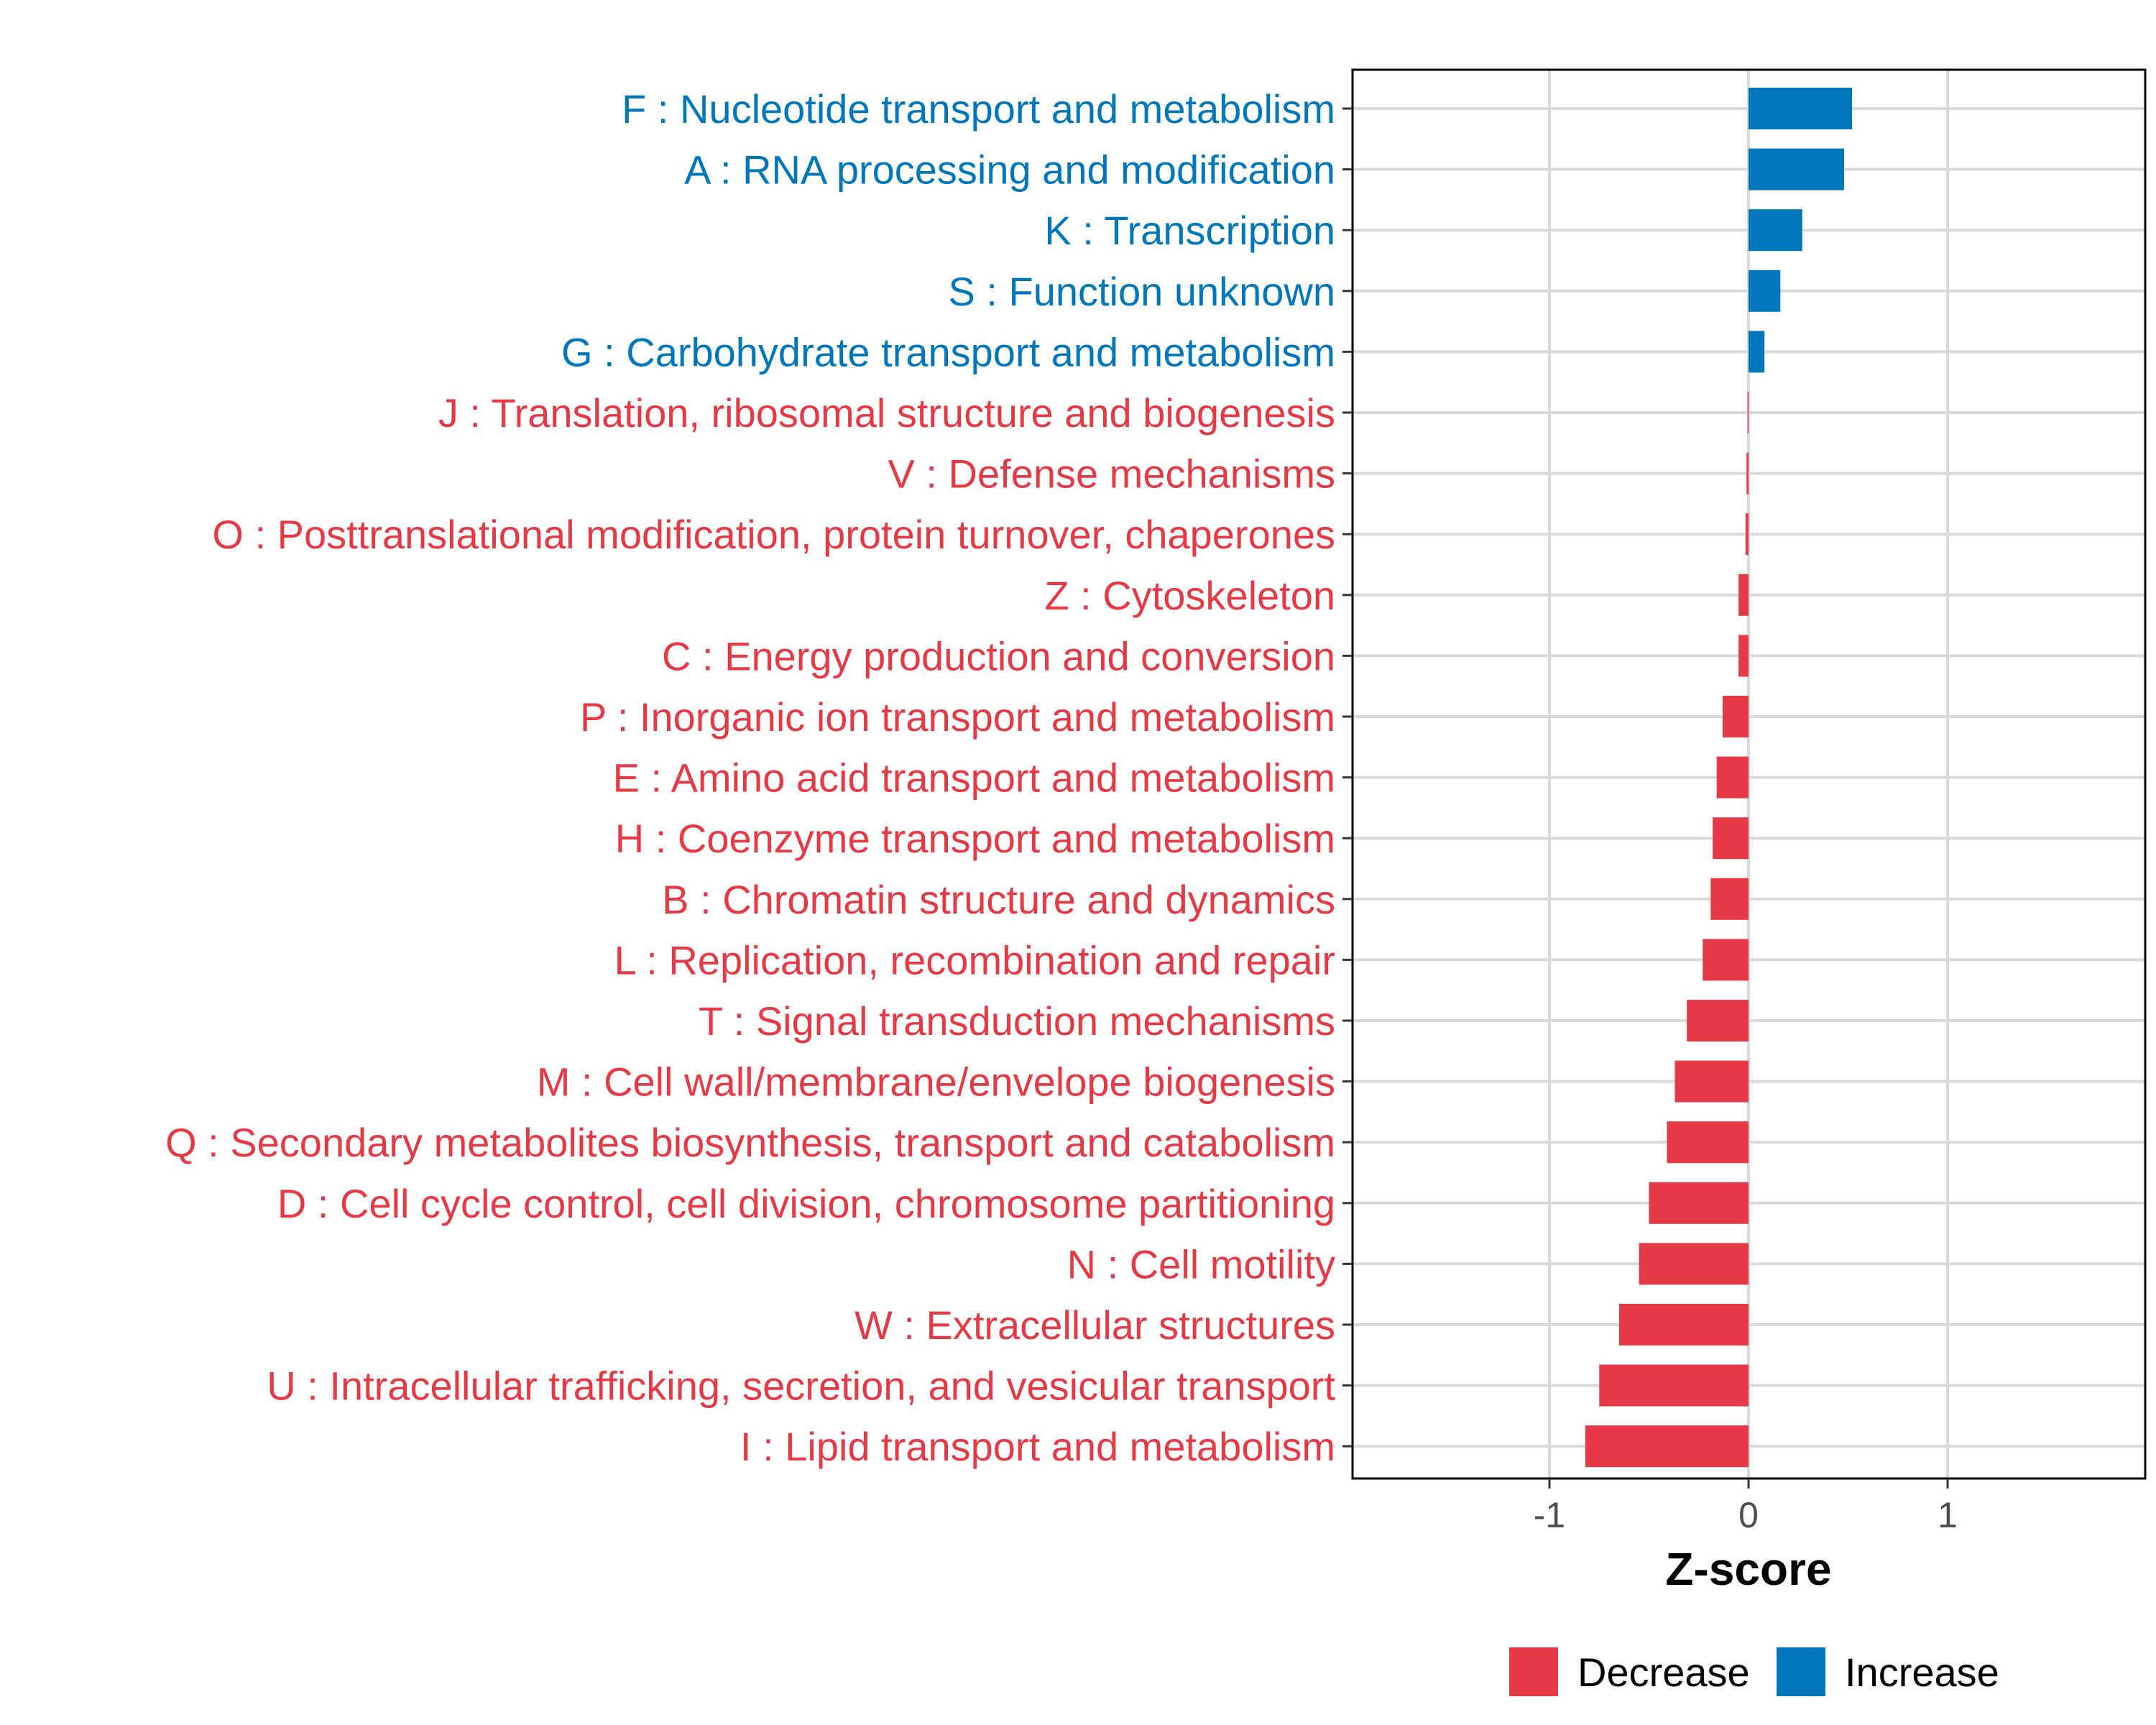 The width and height of the screenshot is (2156, 1725). I want to click on category-label: V : Defense mechanisms, so click(1111, 474).